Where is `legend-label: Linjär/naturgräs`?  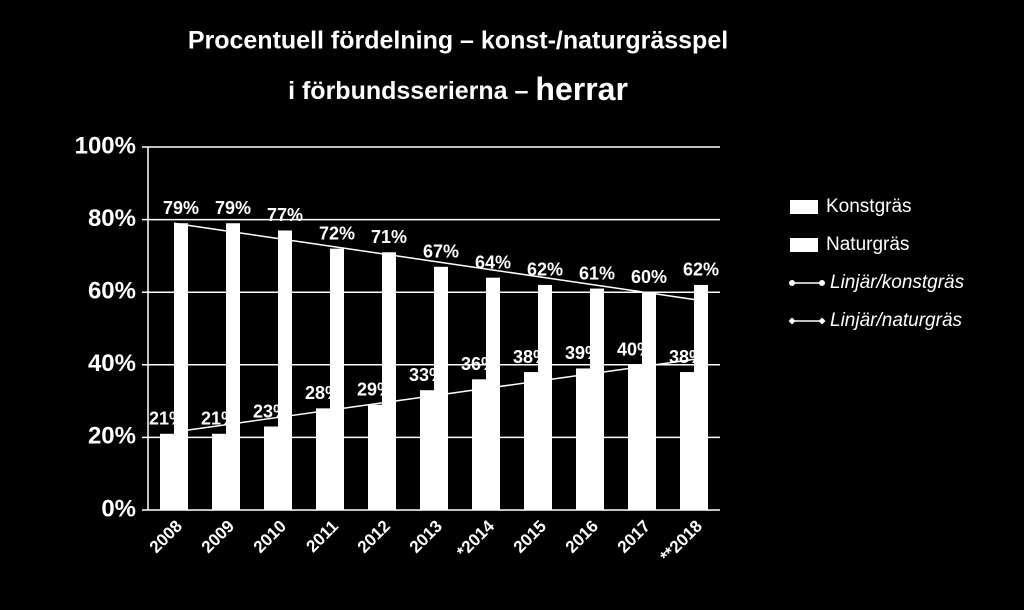 legend-label: Linjär/naturgräs is located at coordinates (896, 320).